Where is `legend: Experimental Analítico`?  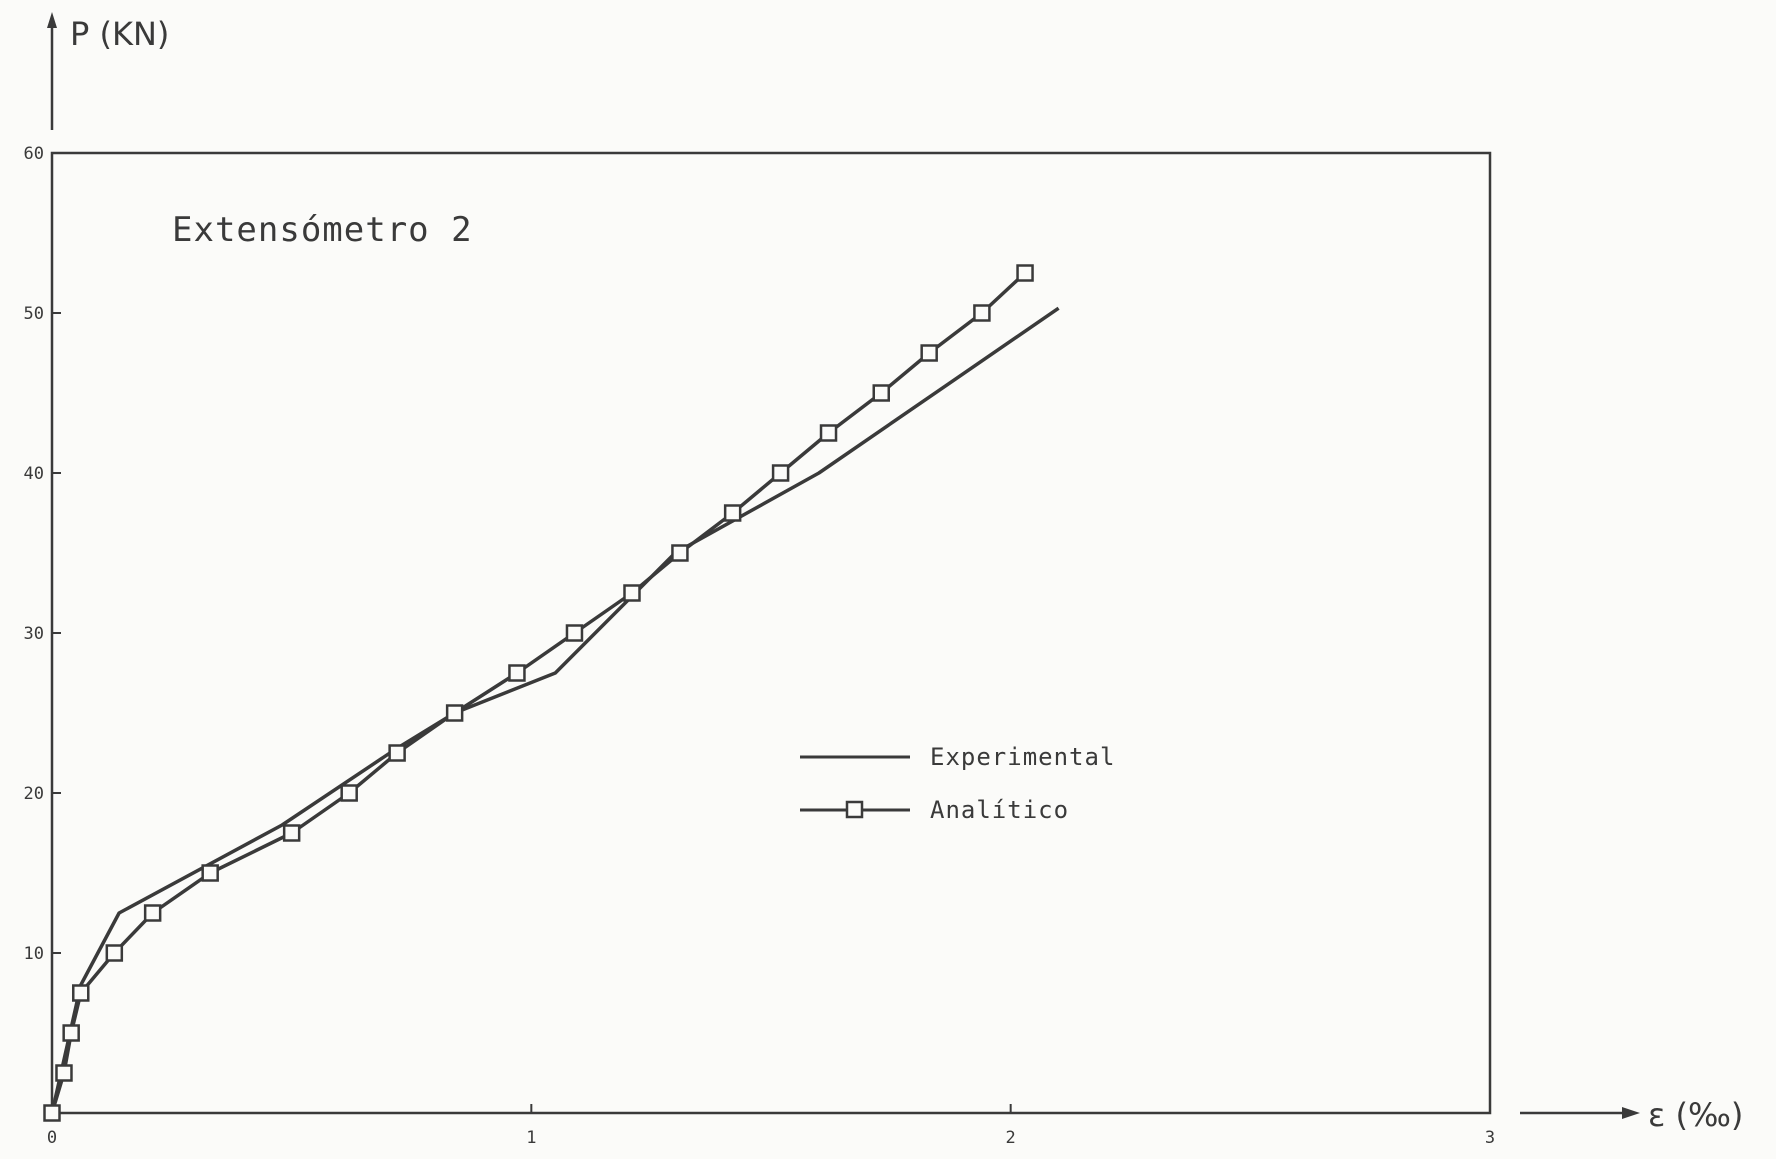
legend: Experimental Analítico is located at coordinates (957, 783).